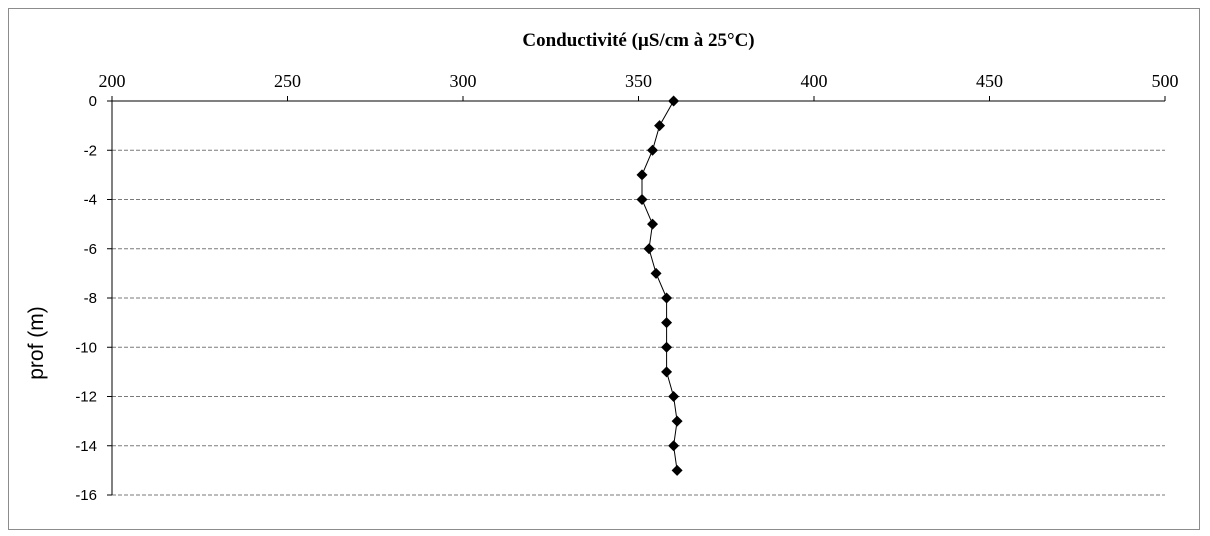  What do you see at coordinates (86, 446) in the screenshot?
I see `y-tick-label: -14` at bounding box center [86, 446].